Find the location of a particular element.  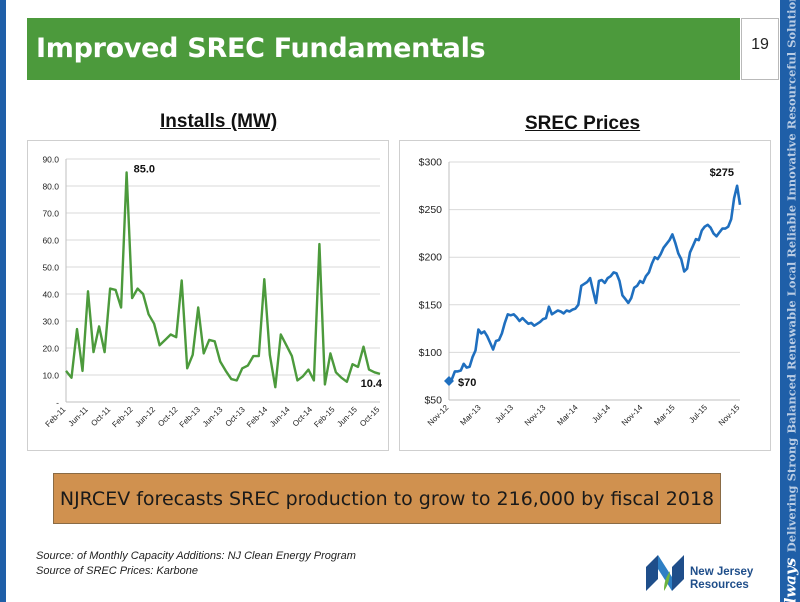

start-marker is located at coordinates (449, 380).